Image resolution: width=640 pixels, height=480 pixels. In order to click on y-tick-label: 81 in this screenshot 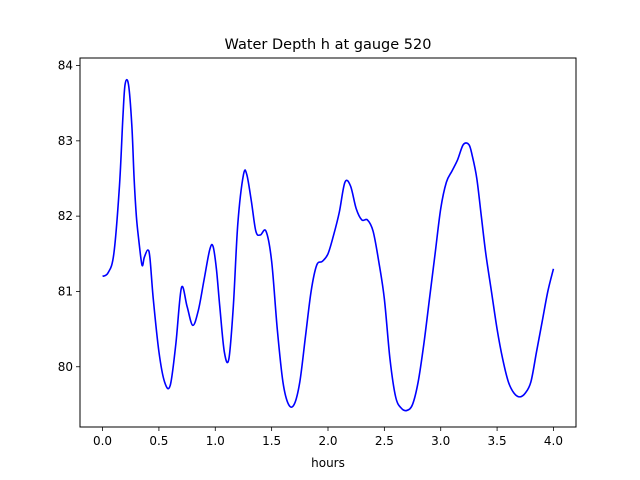, I will do `click(65, 291)`.